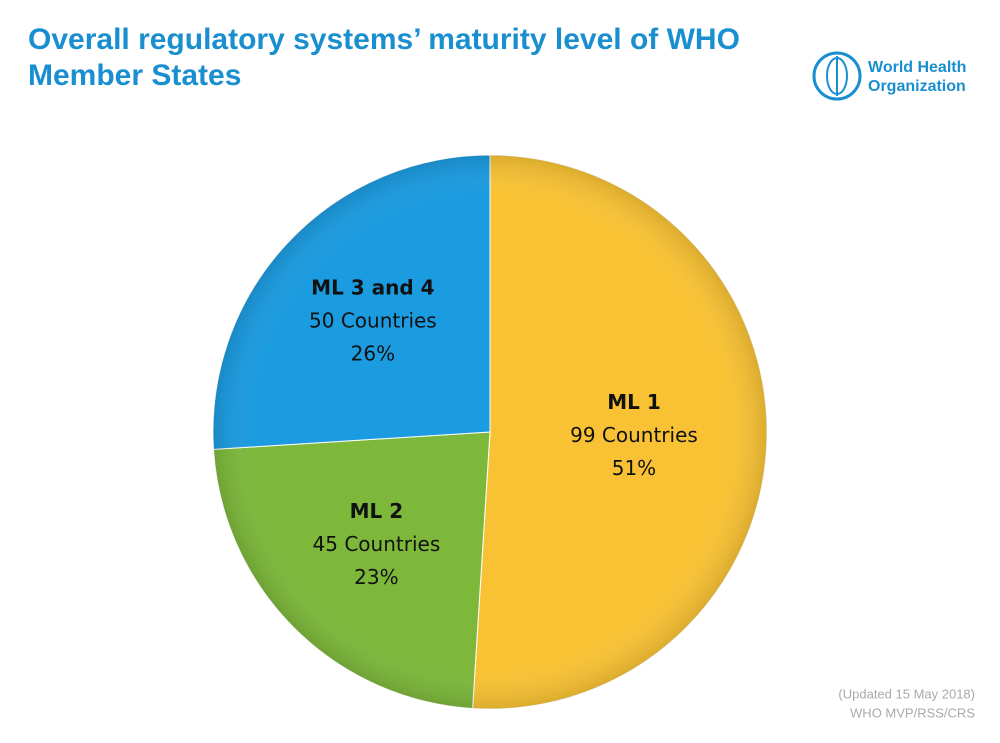  Describe the element at coordinates (917, 67) in the screenshot. I see `logo-text: World Health` at that location.